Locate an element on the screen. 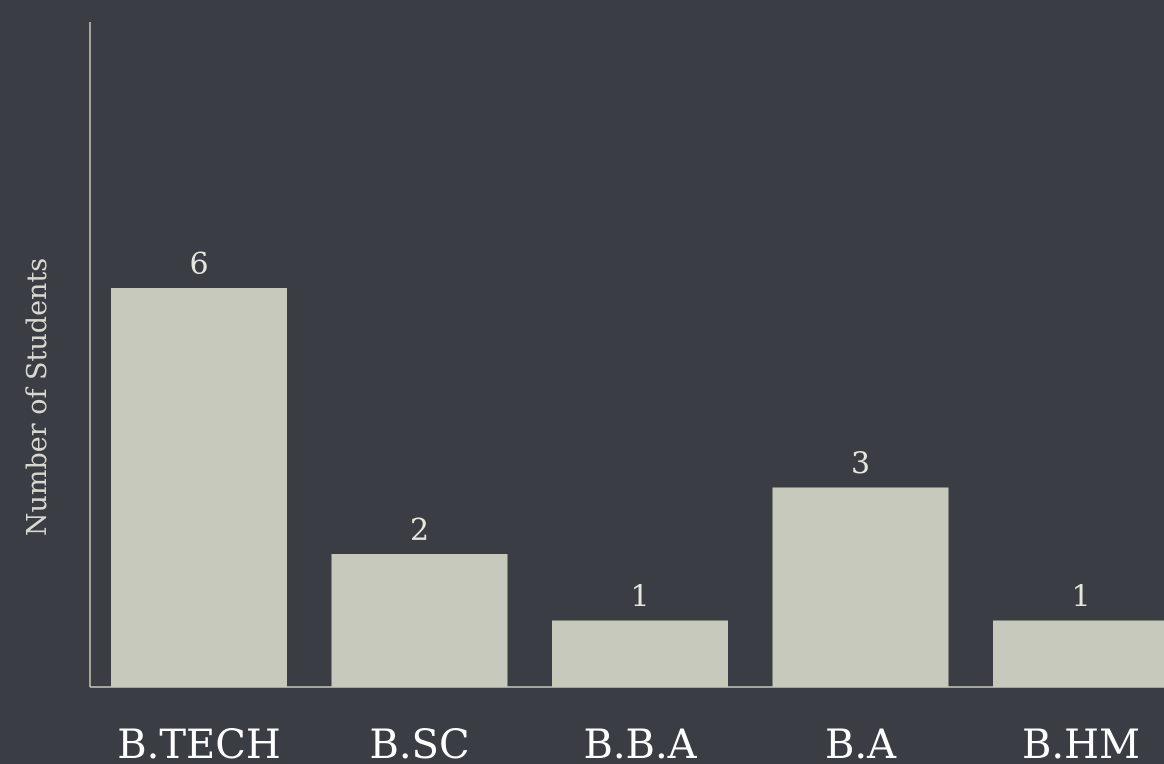 This screenshot has width=1164, height=764. y-axis-title: Number of Students is located at coordinates (37, 397).